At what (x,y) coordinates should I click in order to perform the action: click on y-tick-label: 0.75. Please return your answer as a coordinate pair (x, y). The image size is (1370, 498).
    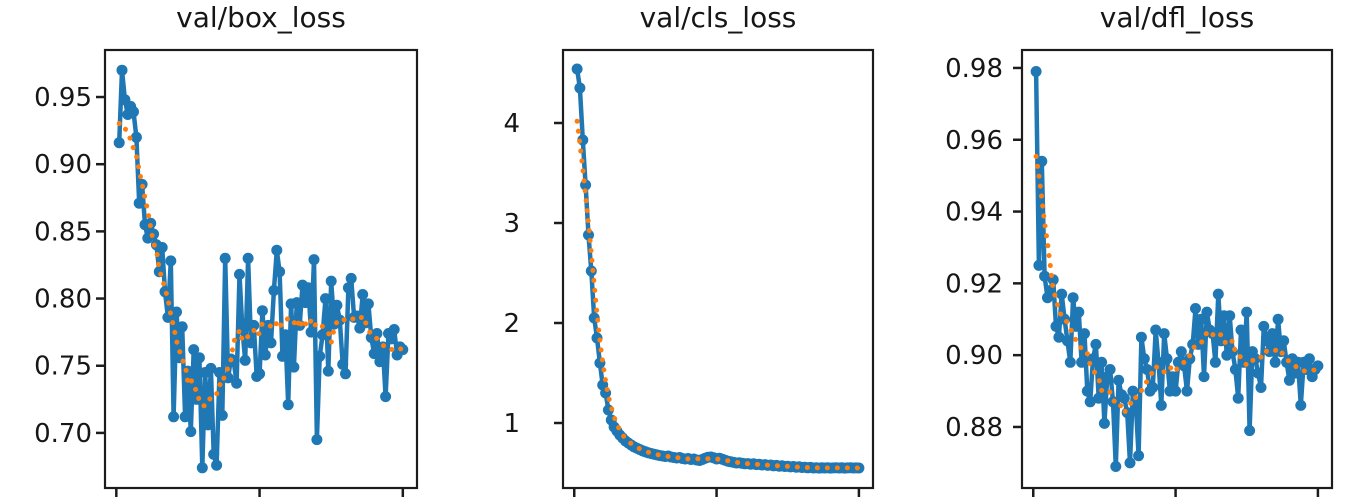
    Looking at the image, I should click on (63, 367).